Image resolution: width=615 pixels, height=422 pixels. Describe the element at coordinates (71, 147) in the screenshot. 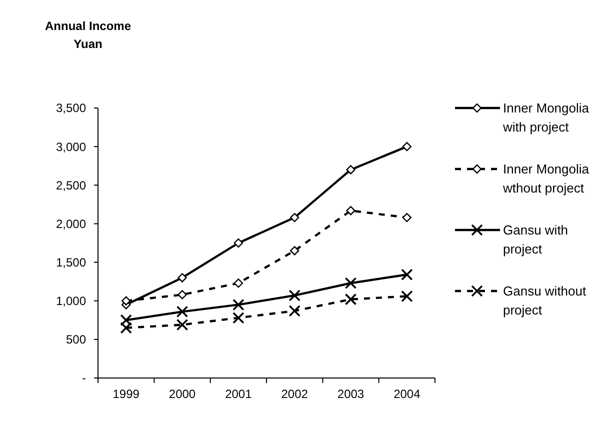

I see `y-tick-label: 3,000` at that location.